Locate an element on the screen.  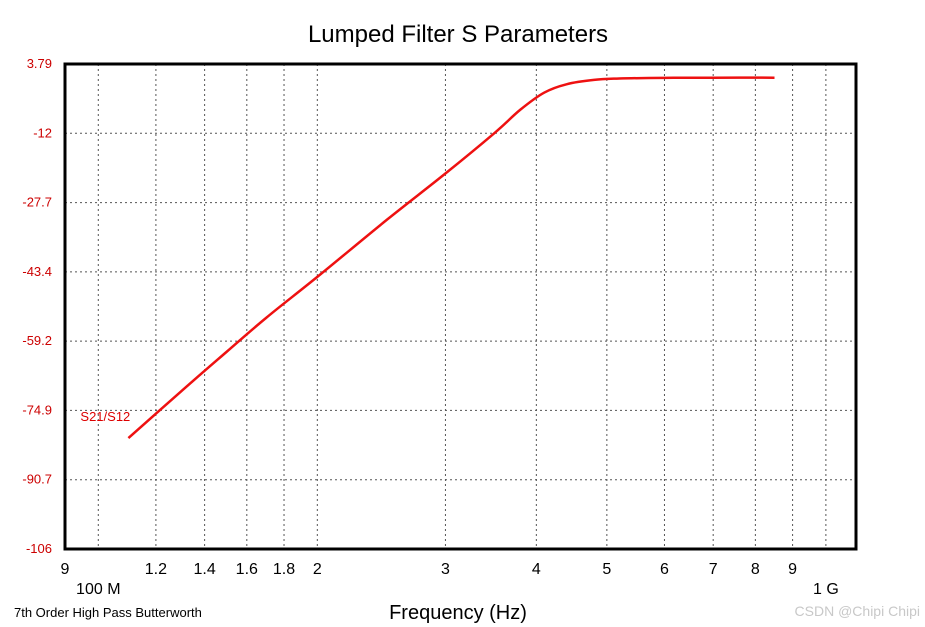
x-tick-label: 100 M is located at coordinates (98, 589).